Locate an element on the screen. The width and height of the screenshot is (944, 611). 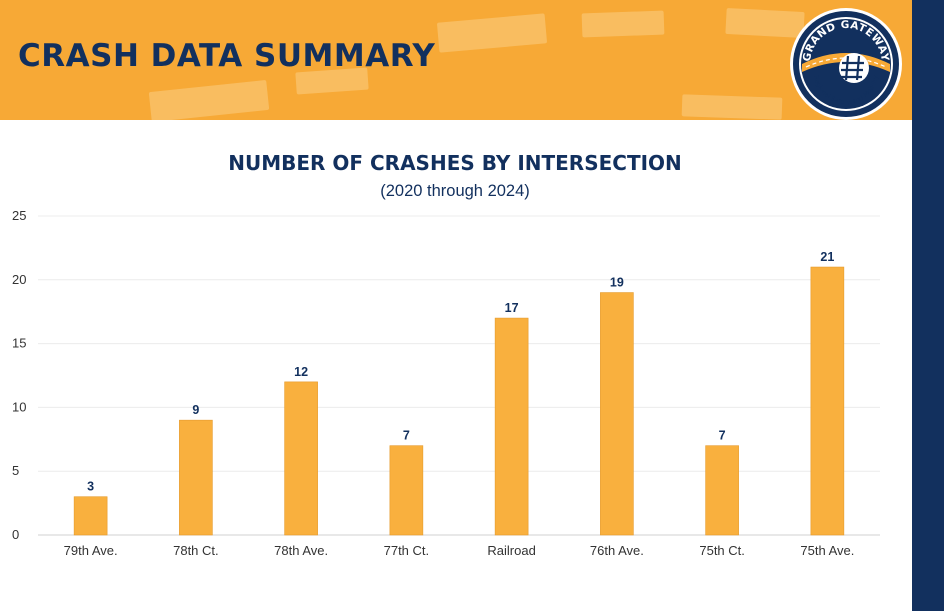
data-label: 12 is located at coordinates (301, 372).